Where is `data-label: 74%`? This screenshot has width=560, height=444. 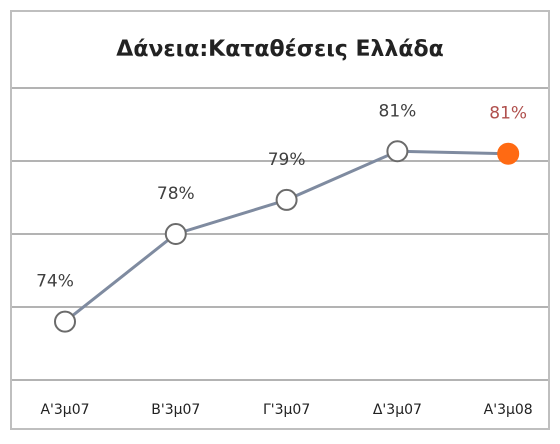
data-label: 74% is located at coordinates (55, 282).